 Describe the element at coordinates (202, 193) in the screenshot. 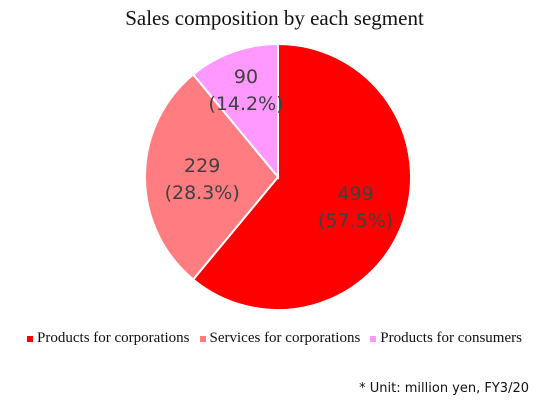

I see `slice-percent-label: (28.3%)` at that location.